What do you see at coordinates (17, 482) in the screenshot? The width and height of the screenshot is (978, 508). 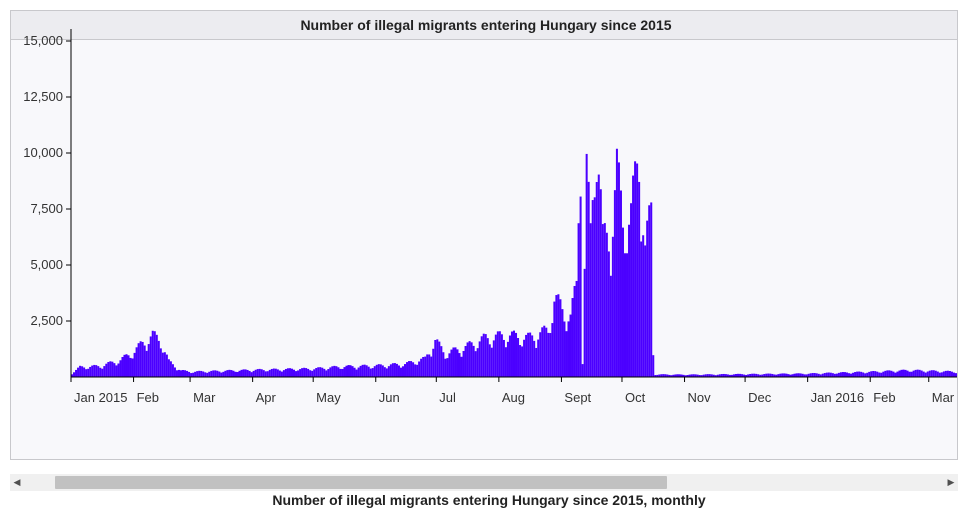 I see `scroll-left-arrow-icon: ◀` at bounding box center [17, 482].